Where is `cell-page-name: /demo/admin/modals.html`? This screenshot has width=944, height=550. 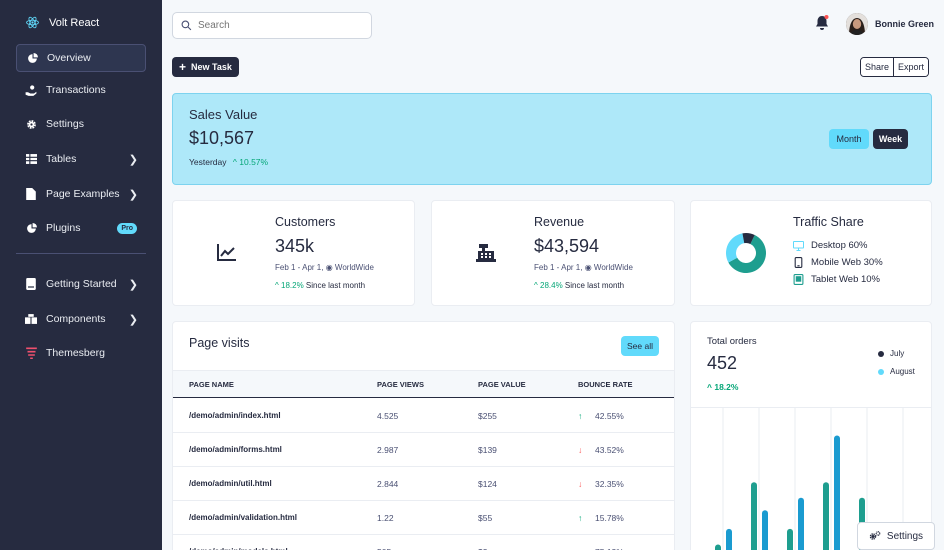
cell-page-name: /demo/admin/modals.html is located at coordinates (238, 548).